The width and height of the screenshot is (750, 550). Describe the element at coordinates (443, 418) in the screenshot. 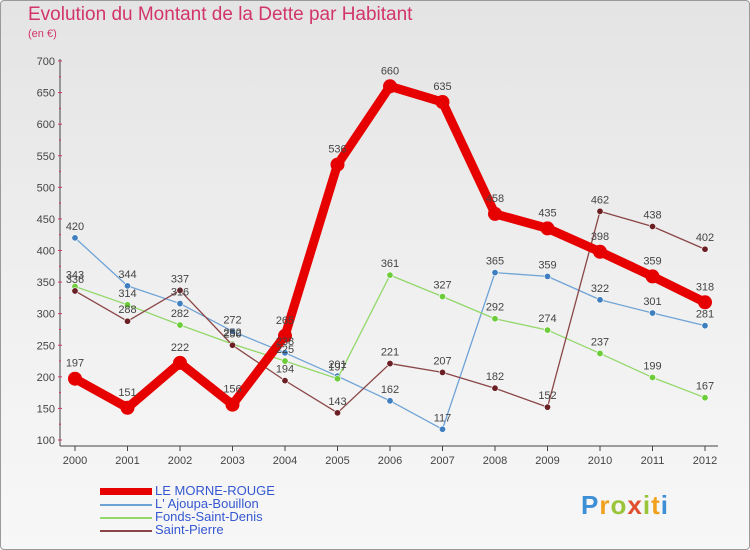

I see `data-label: 117` at that location.